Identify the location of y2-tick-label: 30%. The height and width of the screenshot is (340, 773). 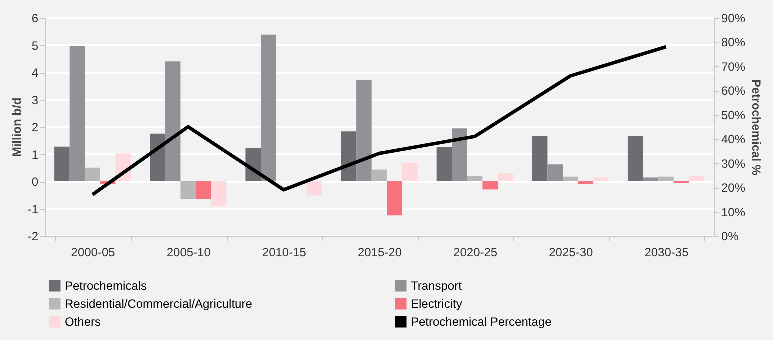
(734, 163).